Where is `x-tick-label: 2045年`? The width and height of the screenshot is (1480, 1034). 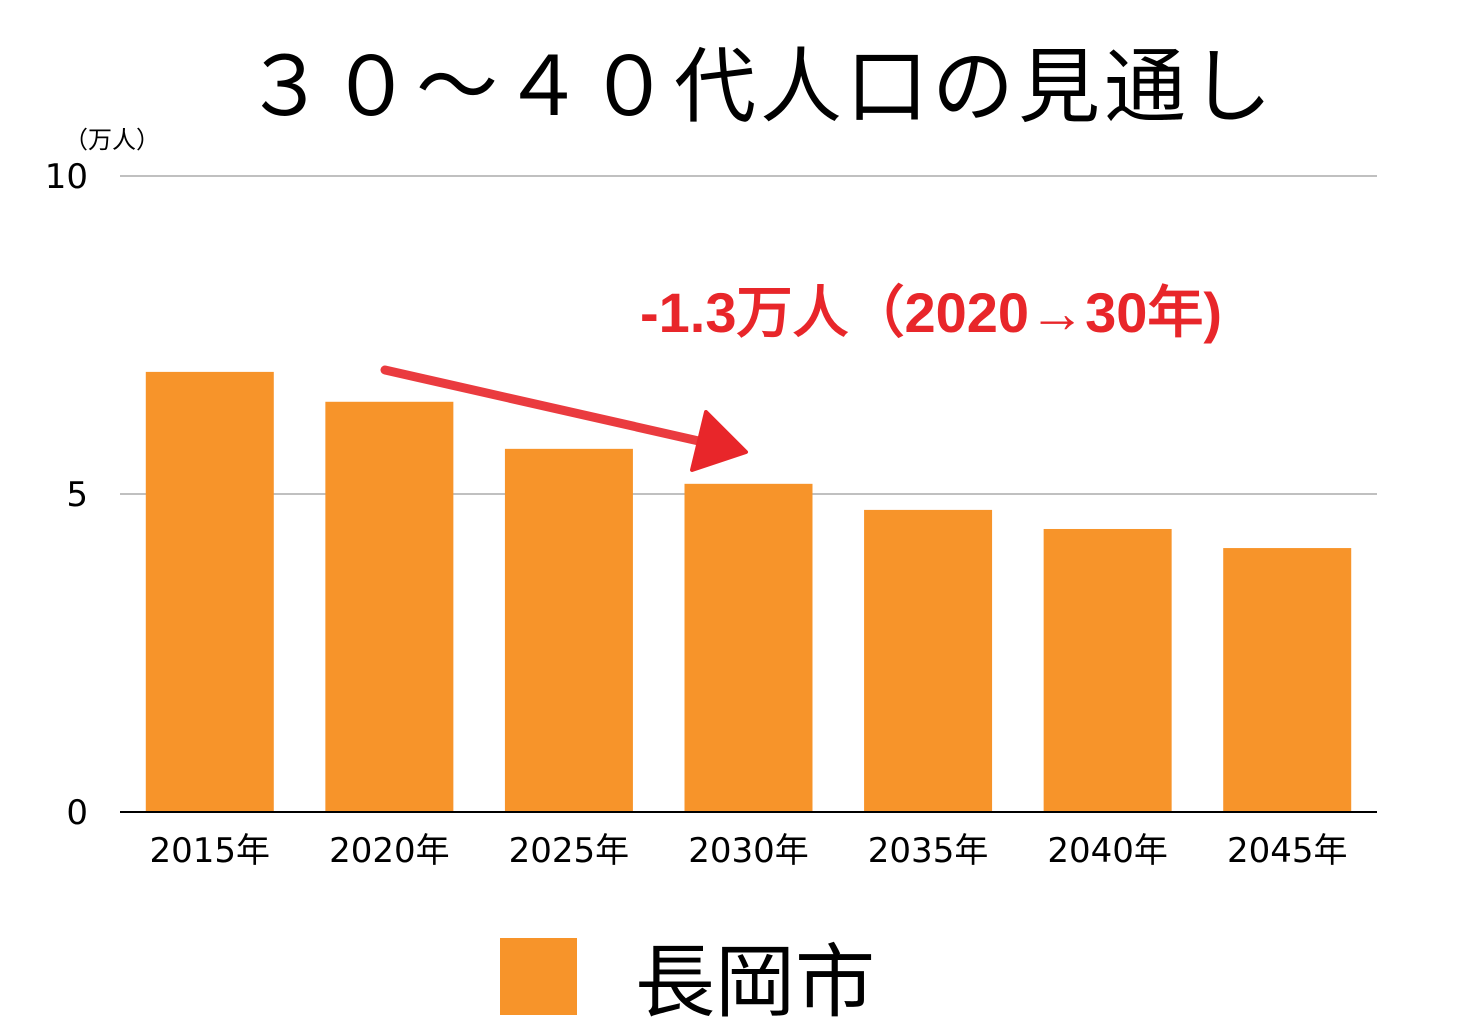 x-tick-label: 2045年 is located at coordinates (1287, 851).